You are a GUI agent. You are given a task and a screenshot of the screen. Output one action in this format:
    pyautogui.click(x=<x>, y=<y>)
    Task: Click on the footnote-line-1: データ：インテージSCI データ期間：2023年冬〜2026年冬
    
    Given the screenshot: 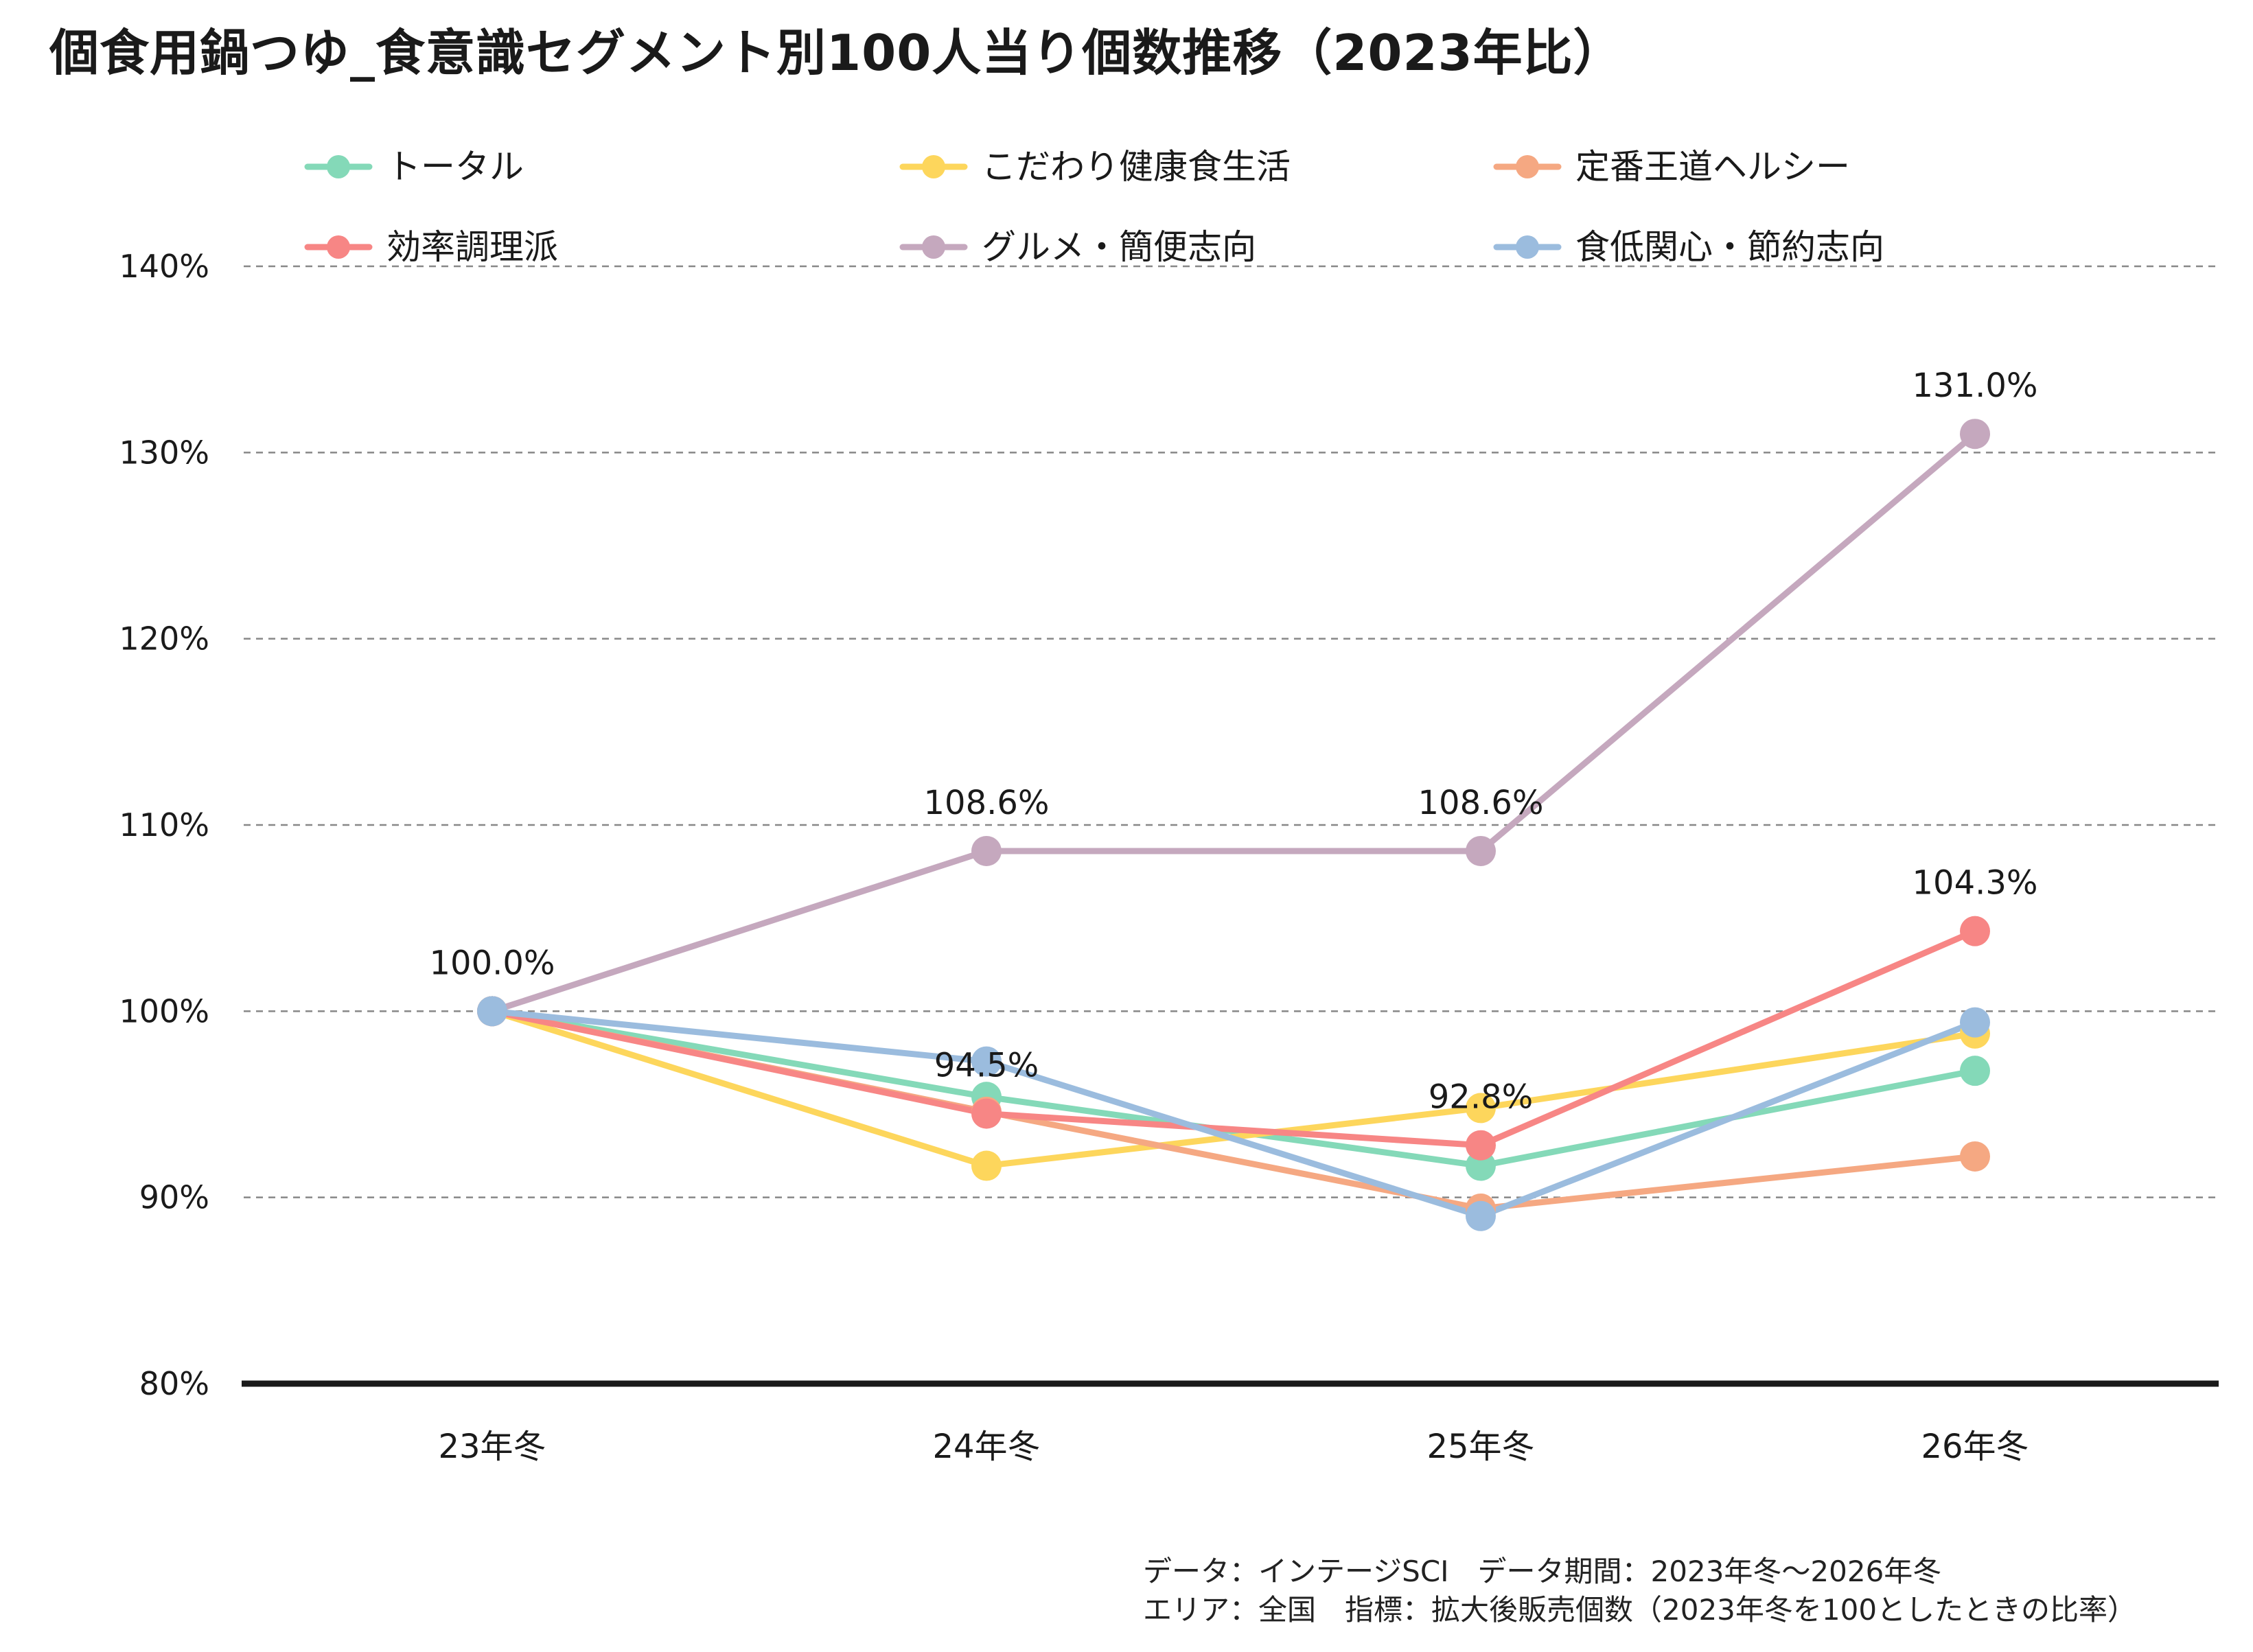 What is the action you would take?
    pyautogui.click(x=1543, y=1571)
    